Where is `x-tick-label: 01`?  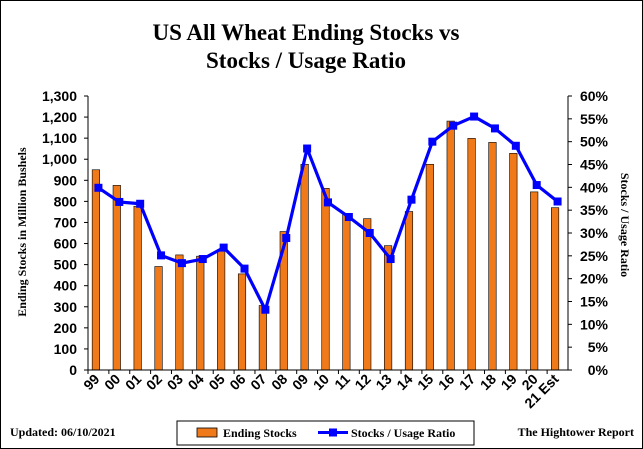
x-tick-label: 01 is located at coordinates (133, 382).